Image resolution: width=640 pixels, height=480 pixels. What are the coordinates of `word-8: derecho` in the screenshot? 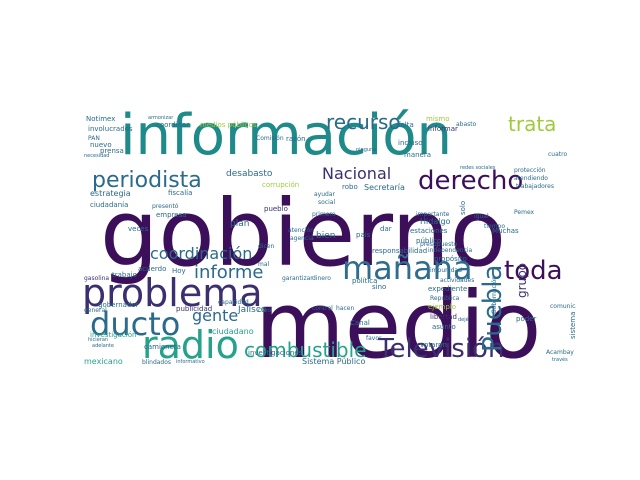 It's located at (471, 181).